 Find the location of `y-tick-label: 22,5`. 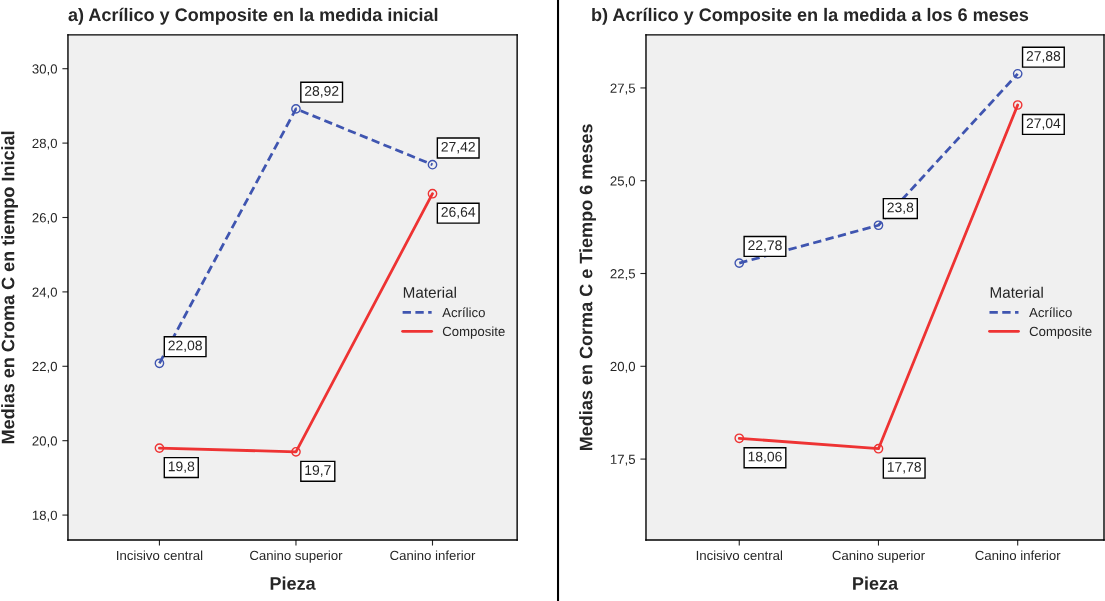

y-tick-label: 22,5 is located at coordinates (623, 274).